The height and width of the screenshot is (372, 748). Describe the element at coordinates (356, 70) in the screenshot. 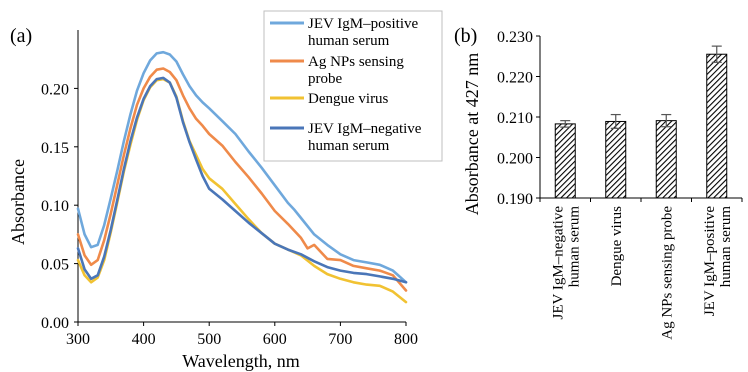

I see `legend-label-ag-nps-sensing-probe: Ag NPs sensing probe` at that location.